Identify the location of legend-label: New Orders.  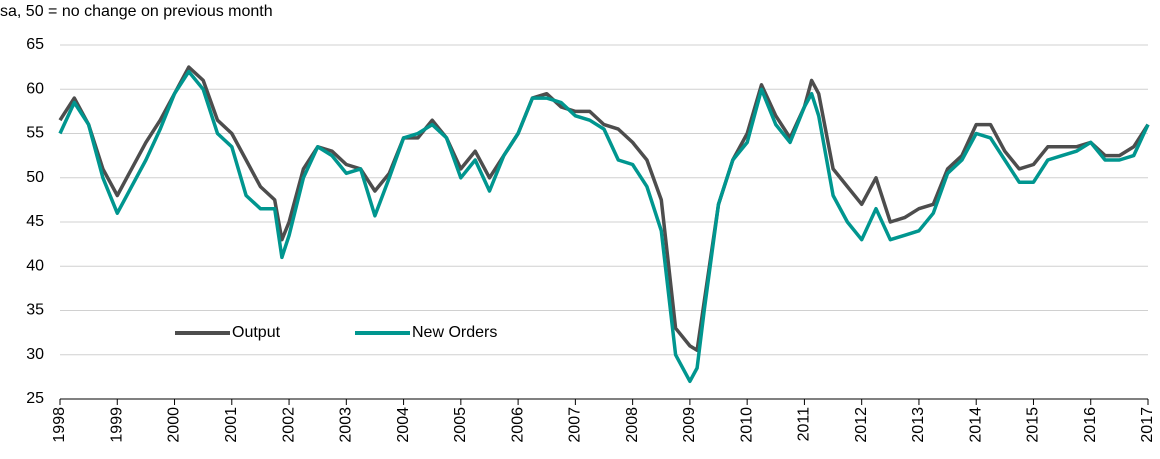
(454, 332).